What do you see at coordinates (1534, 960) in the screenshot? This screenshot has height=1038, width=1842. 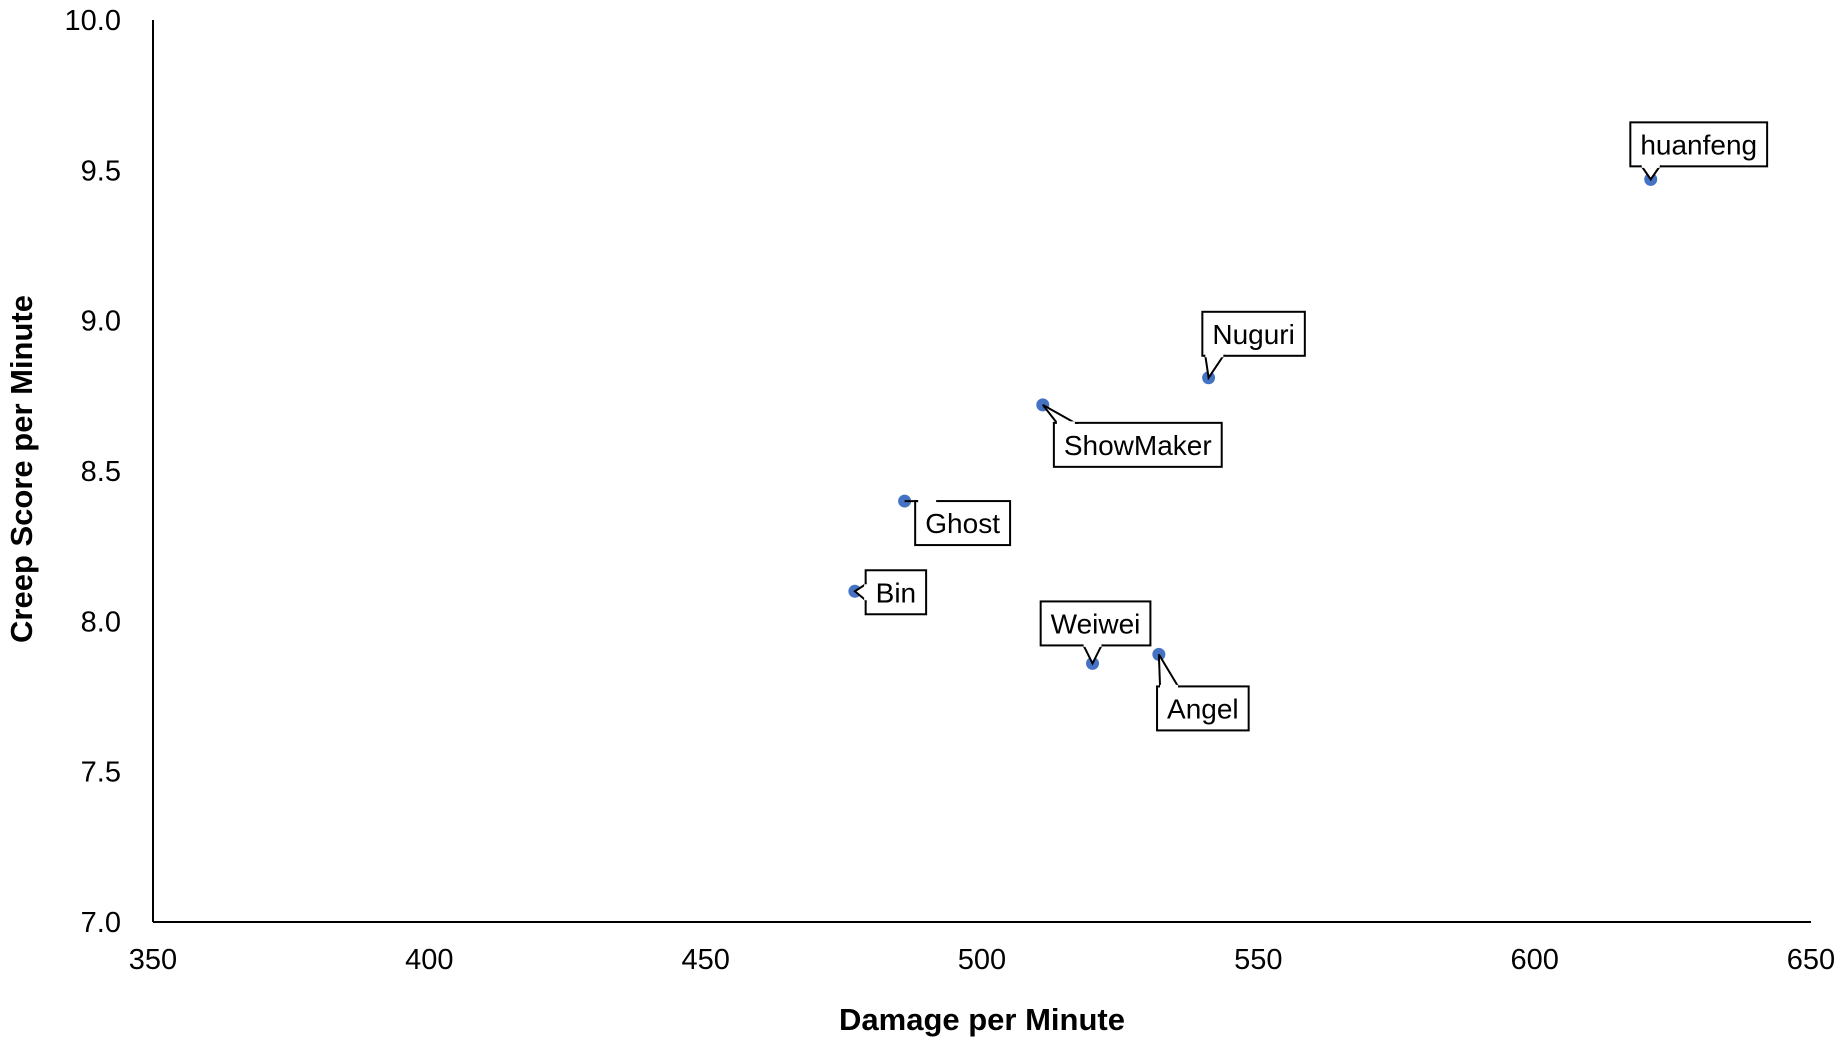 I see `x-tick-label: 600` at bounding box center [1534, 960].